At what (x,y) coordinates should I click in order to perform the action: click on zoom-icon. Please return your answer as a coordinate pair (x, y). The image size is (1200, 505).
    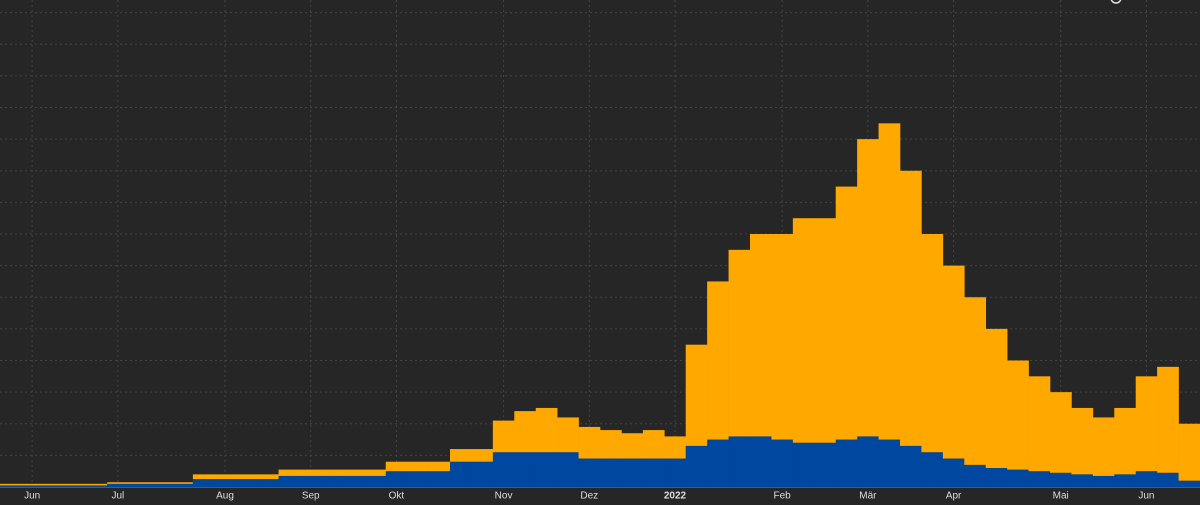
    Looking at the image, I should click on (1116, 2).